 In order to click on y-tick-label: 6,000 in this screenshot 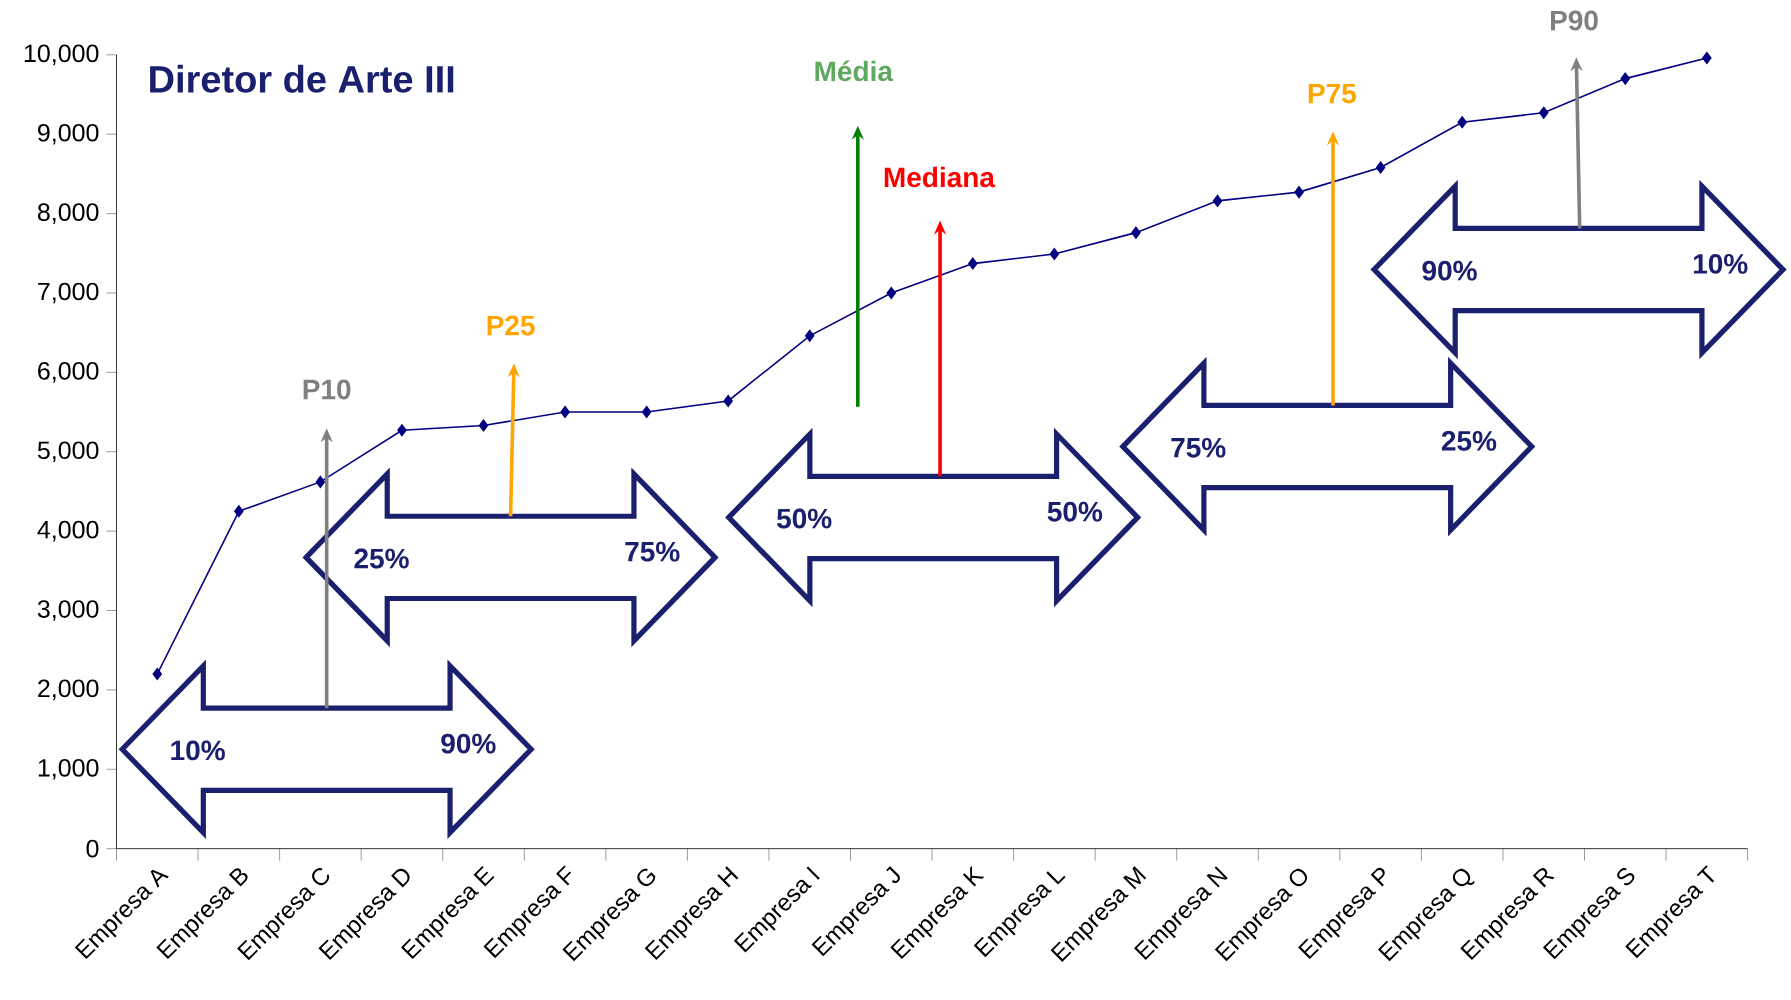, I will do `click(68, 372)`.